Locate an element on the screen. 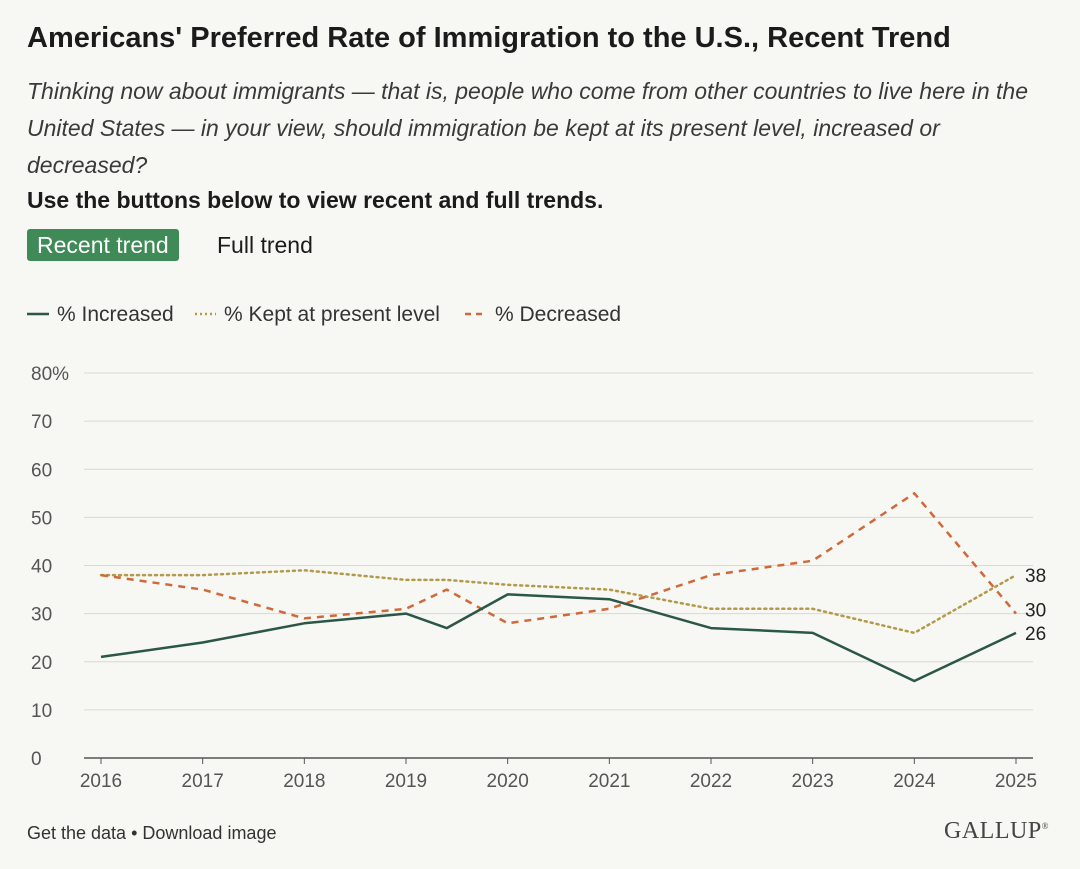 This screenshot has width=1080, height=869. x-tick-label: 2023 is located at coordinates (813, 781).